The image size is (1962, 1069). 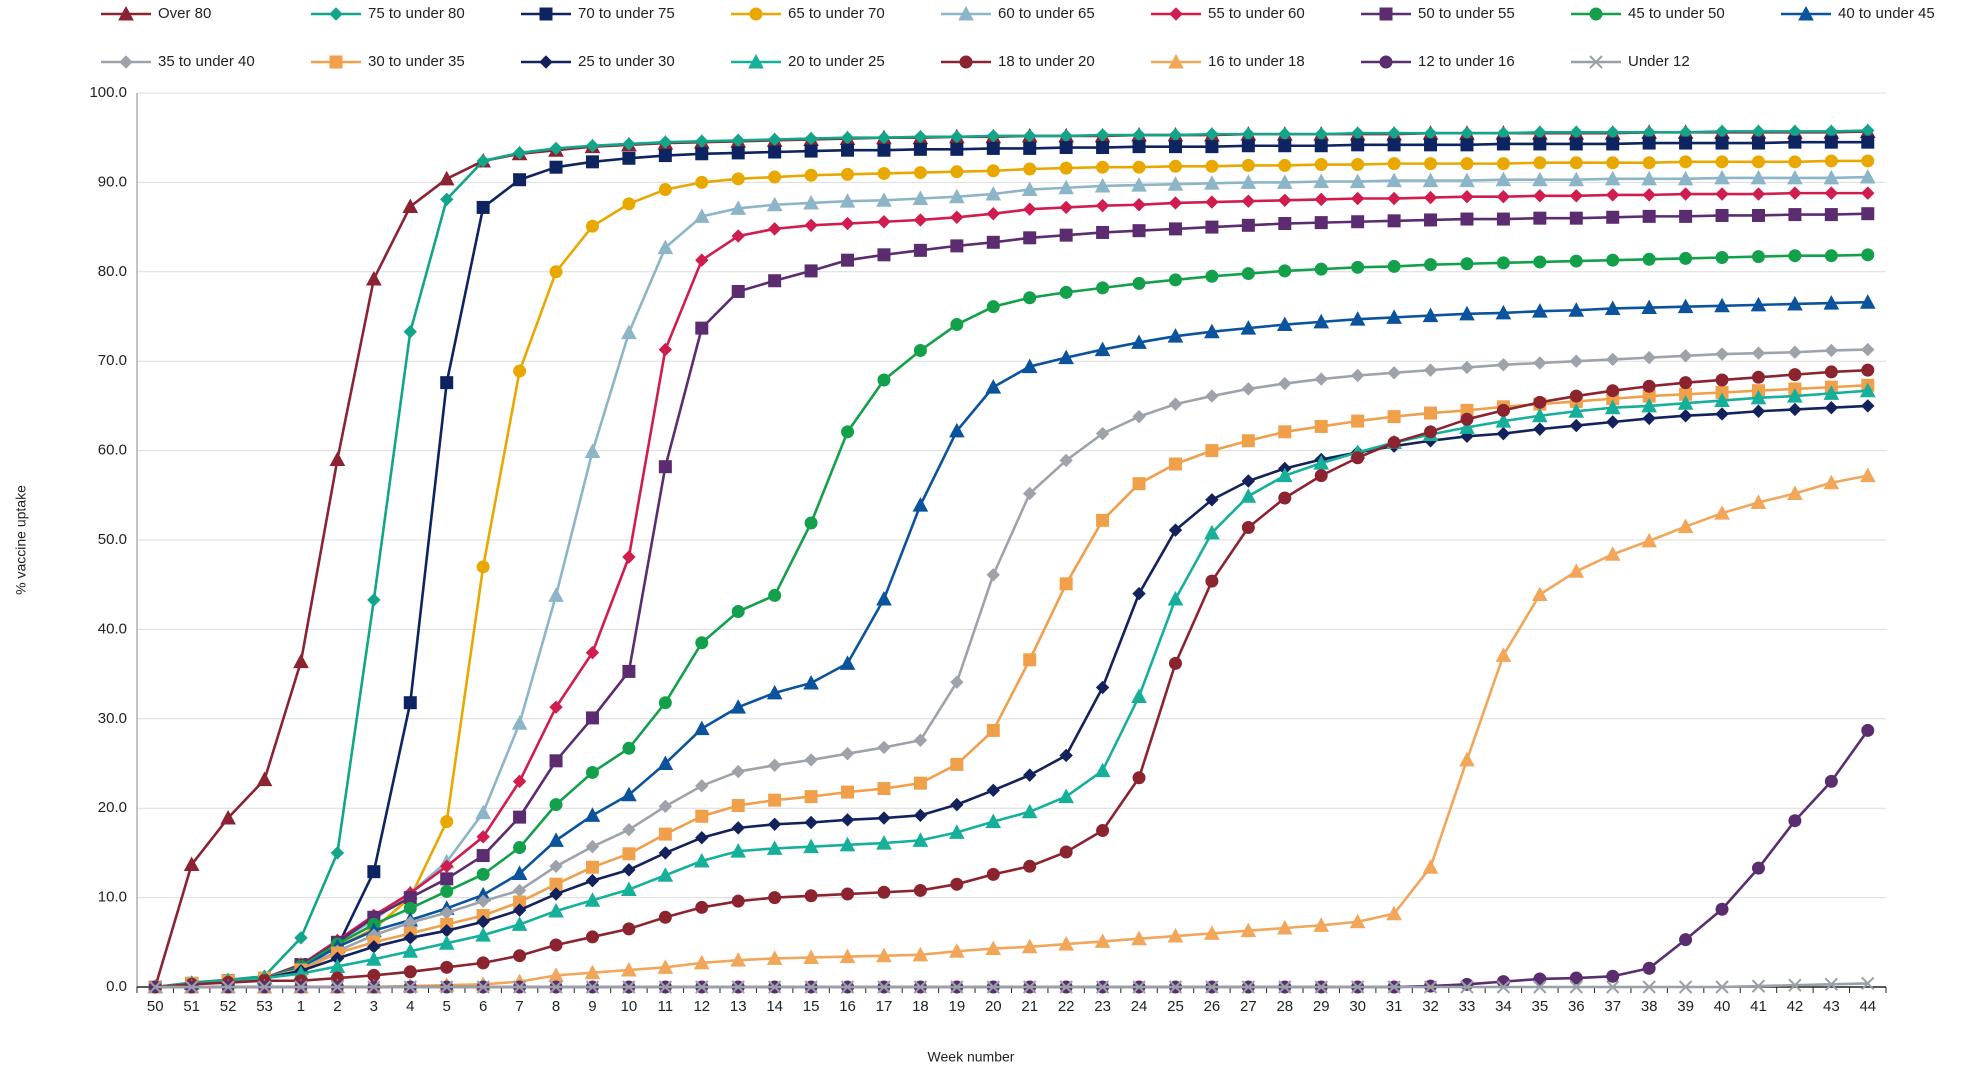 What do you see at coordinates (447, 1006) in the screenshot?
I see `x-tick-label: 5` at bounding box center [447, 1006].